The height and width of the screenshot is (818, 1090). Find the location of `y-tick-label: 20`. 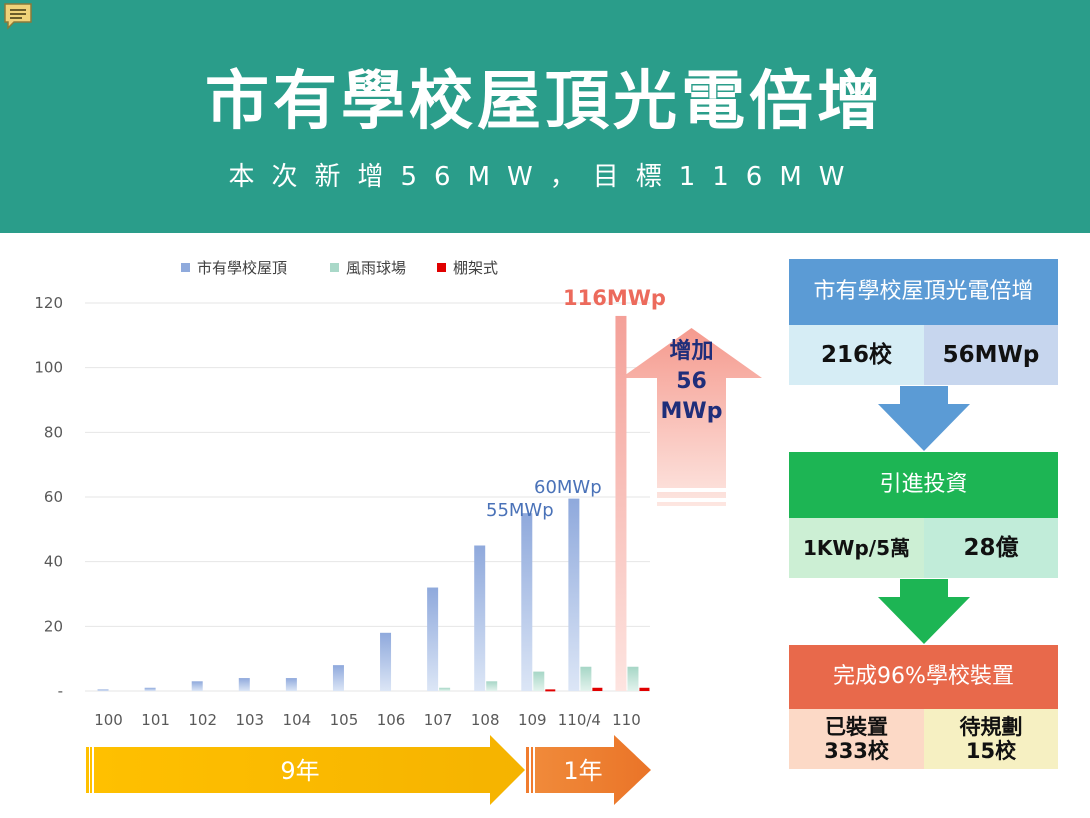

y-tick-label: 20 is located at coordinates (53, 626).